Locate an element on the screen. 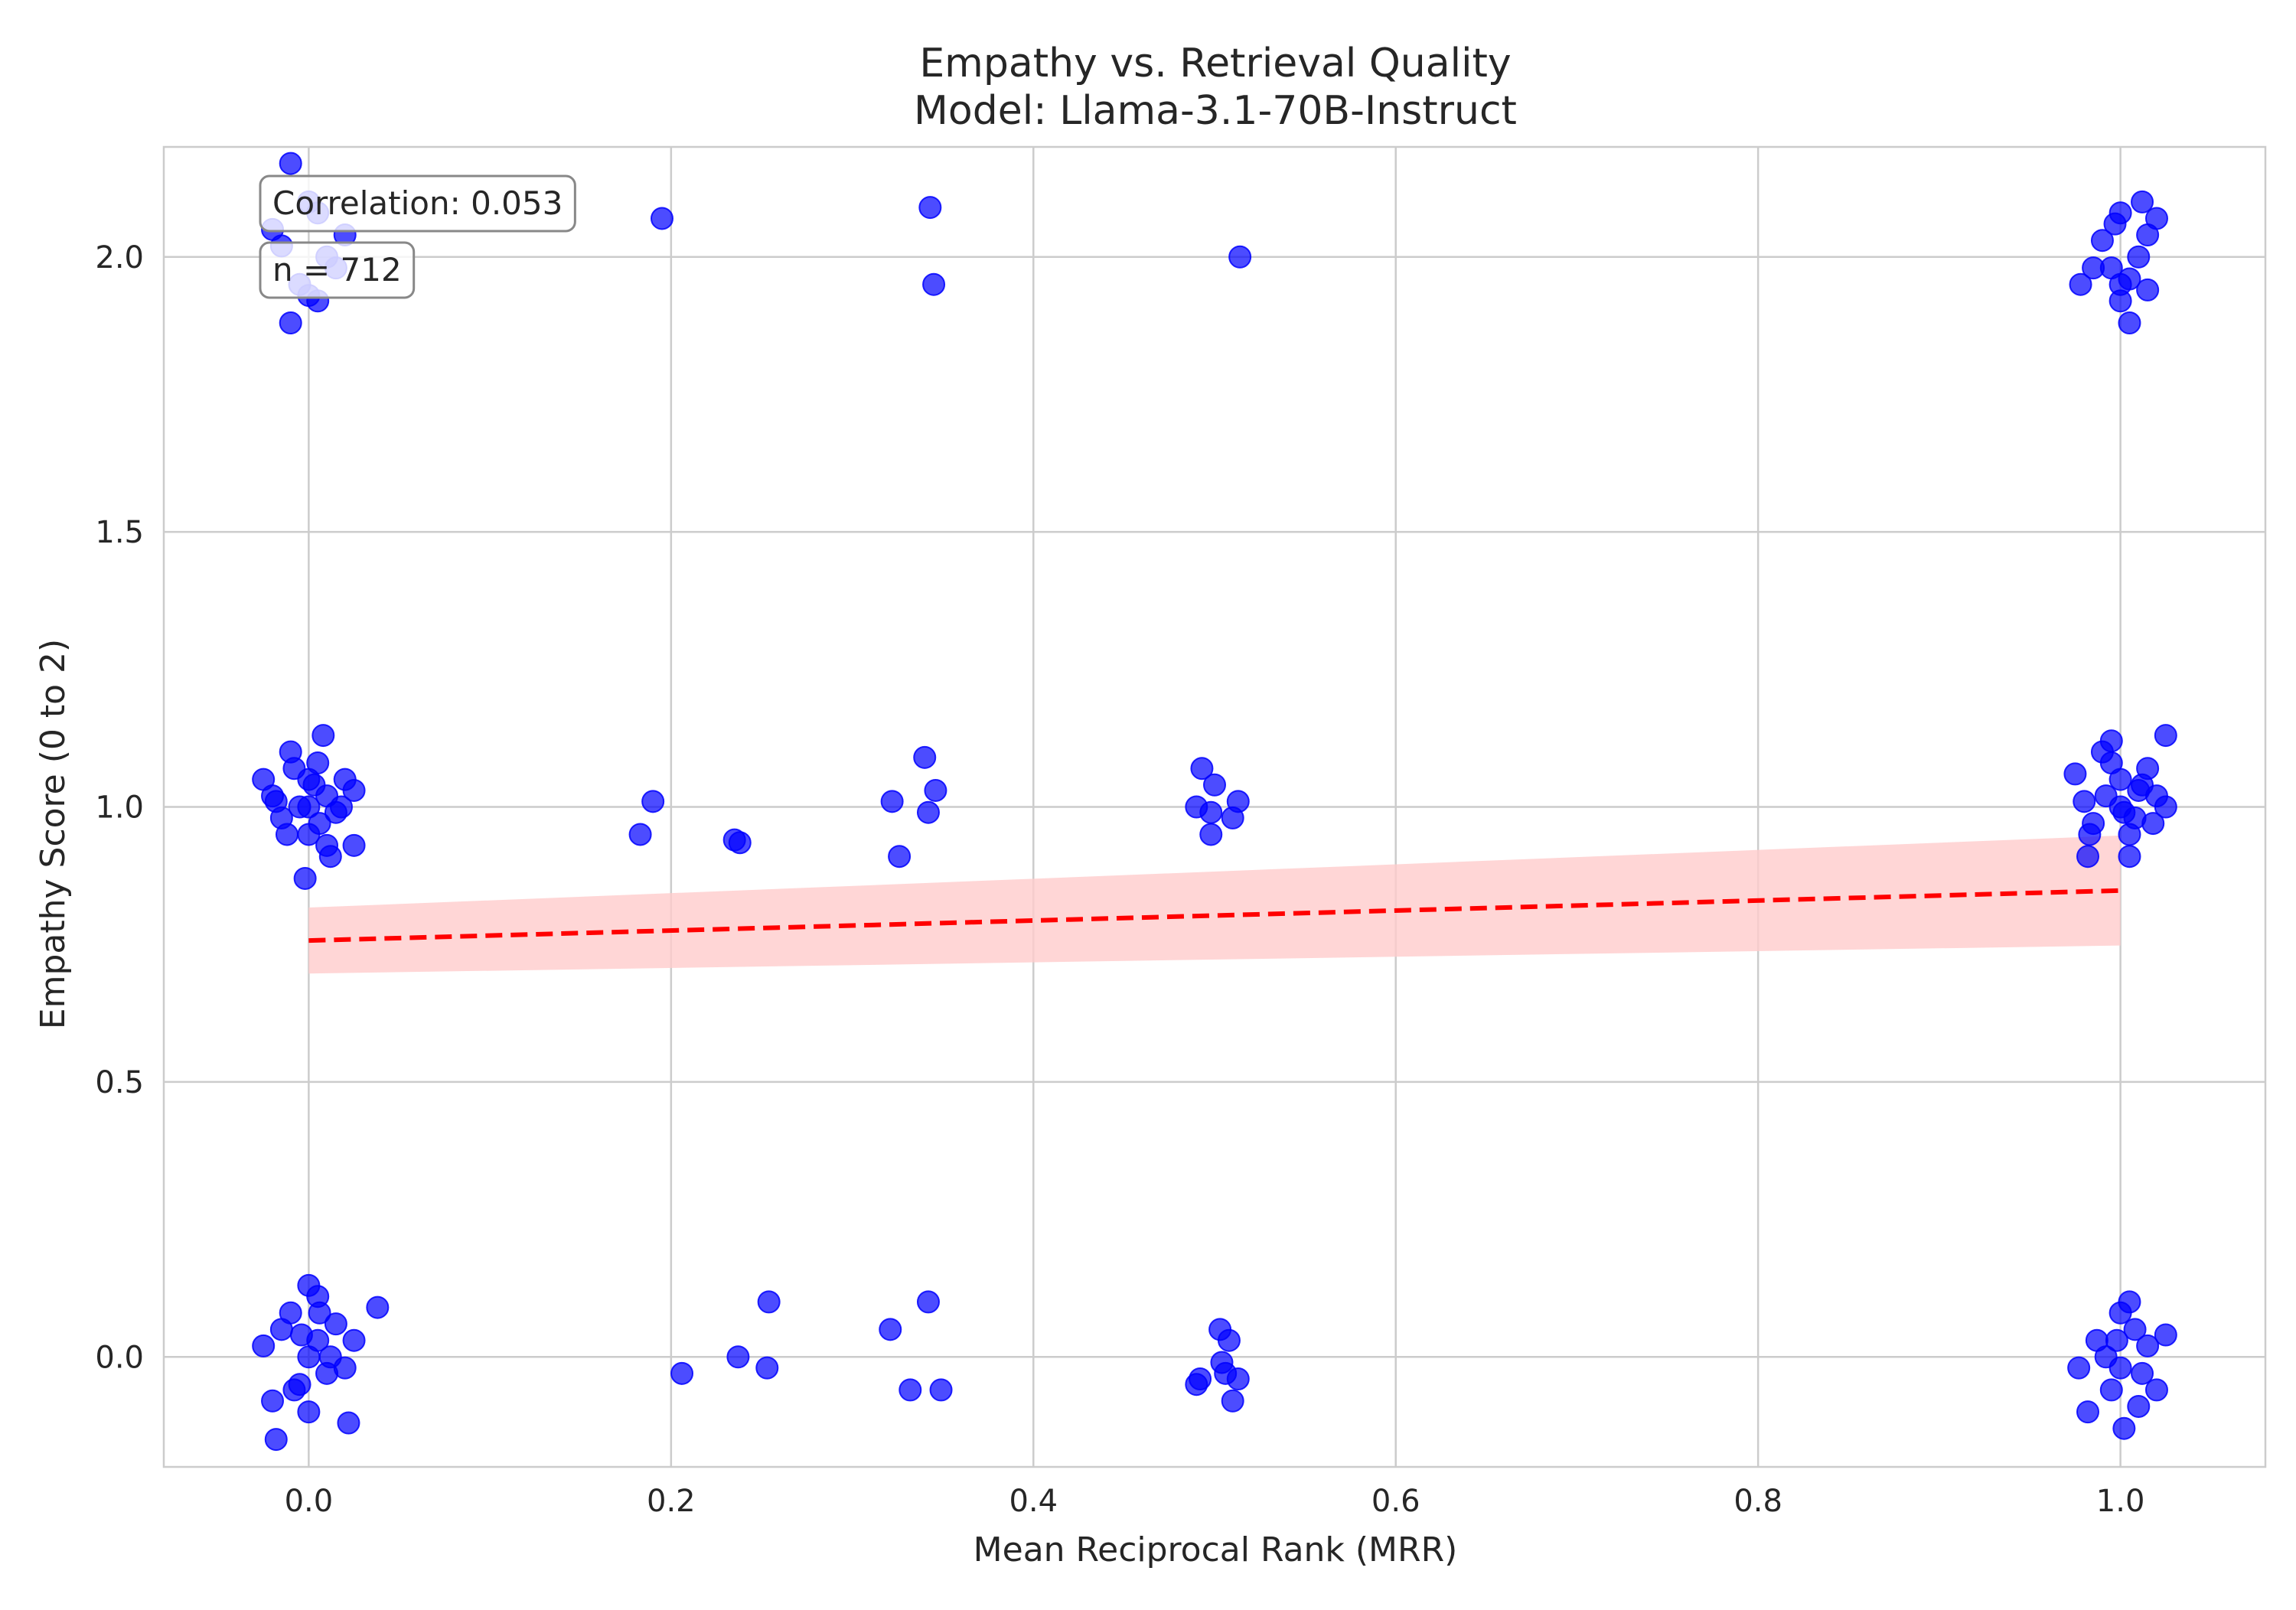 This screenshot has width=2296, height=1610. x-tick-label: 0.8 is located at coordinates (1757, 1502).